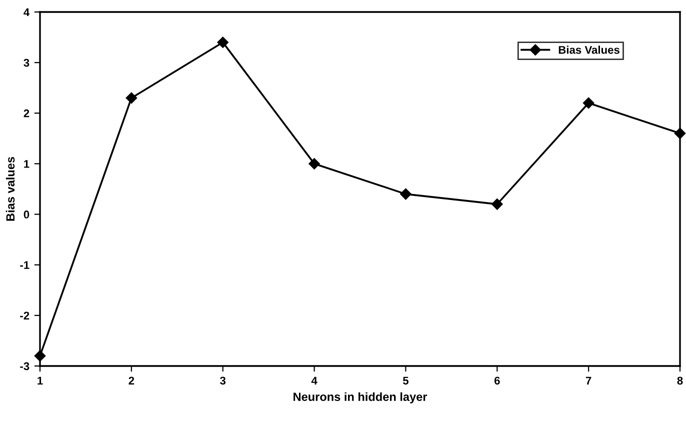  I want to click on y-tick-label: 4, so click(27, 12).